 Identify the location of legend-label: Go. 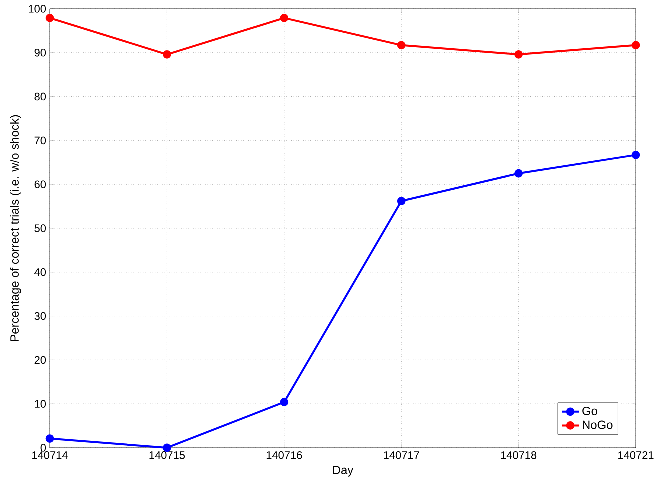
(590, 411).